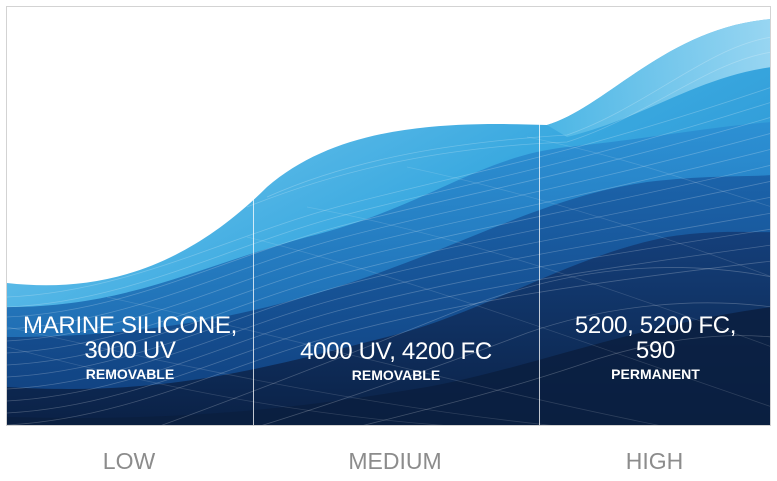 Image resolution: width=777 pixels, height=481 pixels. Describe the element at coordinates (539, 216) in the screenshot. I see `divider-medium-high` at that location.